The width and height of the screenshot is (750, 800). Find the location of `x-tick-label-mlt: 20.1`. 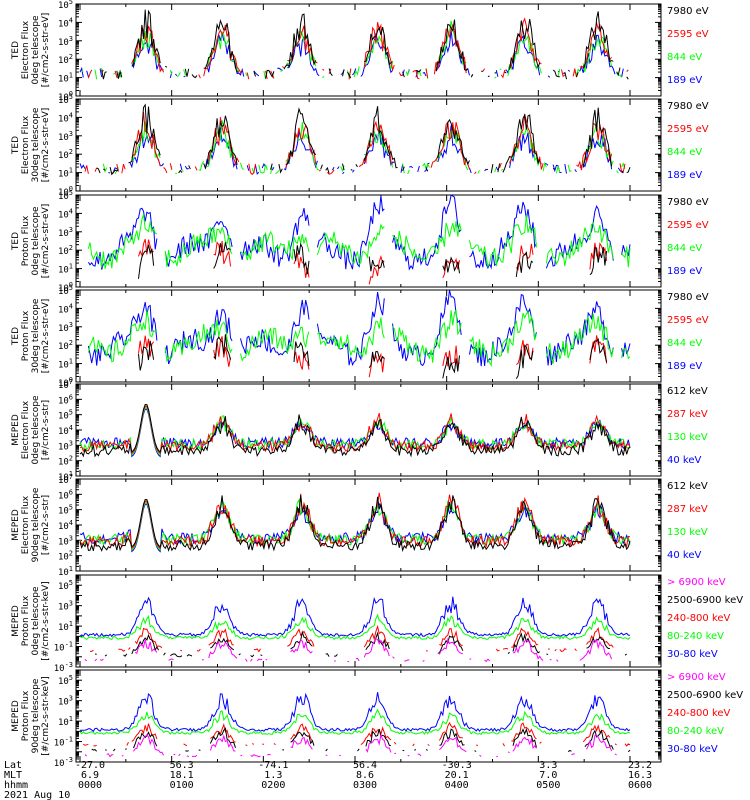

x-tick-label-mlt: 20.1 is located at coordinates (457, 775).